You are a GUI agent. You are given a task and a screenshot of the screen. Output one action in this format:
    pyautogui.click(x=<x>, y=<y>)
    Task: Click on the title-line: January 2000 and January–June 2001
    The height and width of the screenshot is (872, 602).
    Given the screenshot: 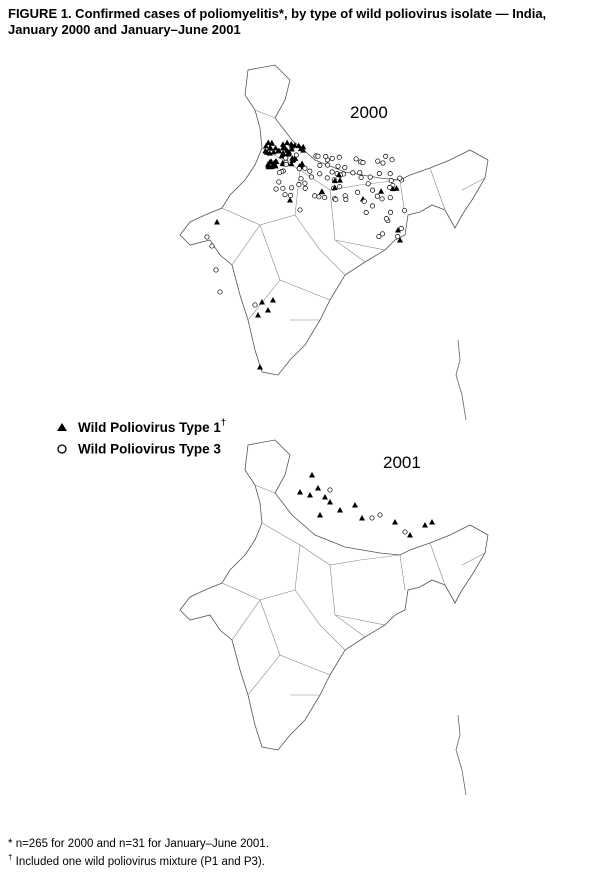 What is the action you would take?
    pyautogui.click(x=124, y=29)
    